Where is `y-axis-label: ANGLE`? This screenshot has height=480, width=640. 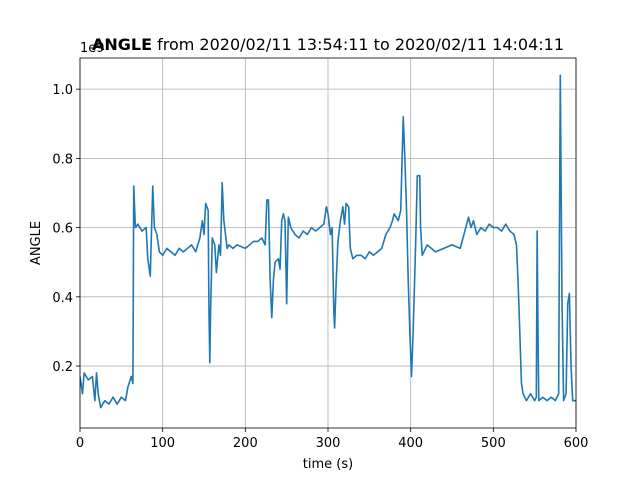 y-axis-label: ANGLE is located at coordinates (36, 243).